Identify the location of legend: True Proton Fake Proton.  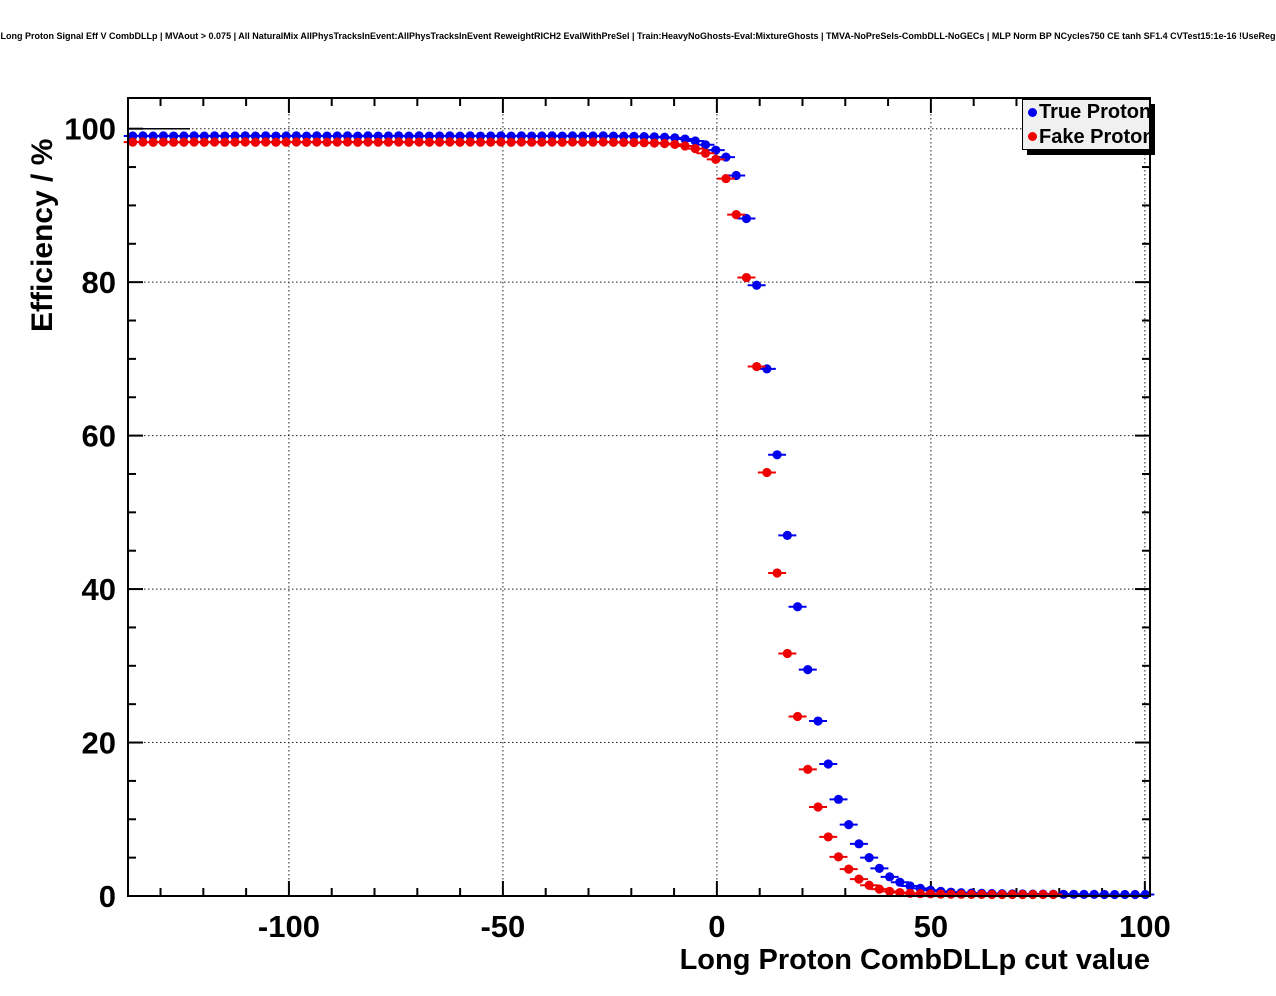
(1088, 124).